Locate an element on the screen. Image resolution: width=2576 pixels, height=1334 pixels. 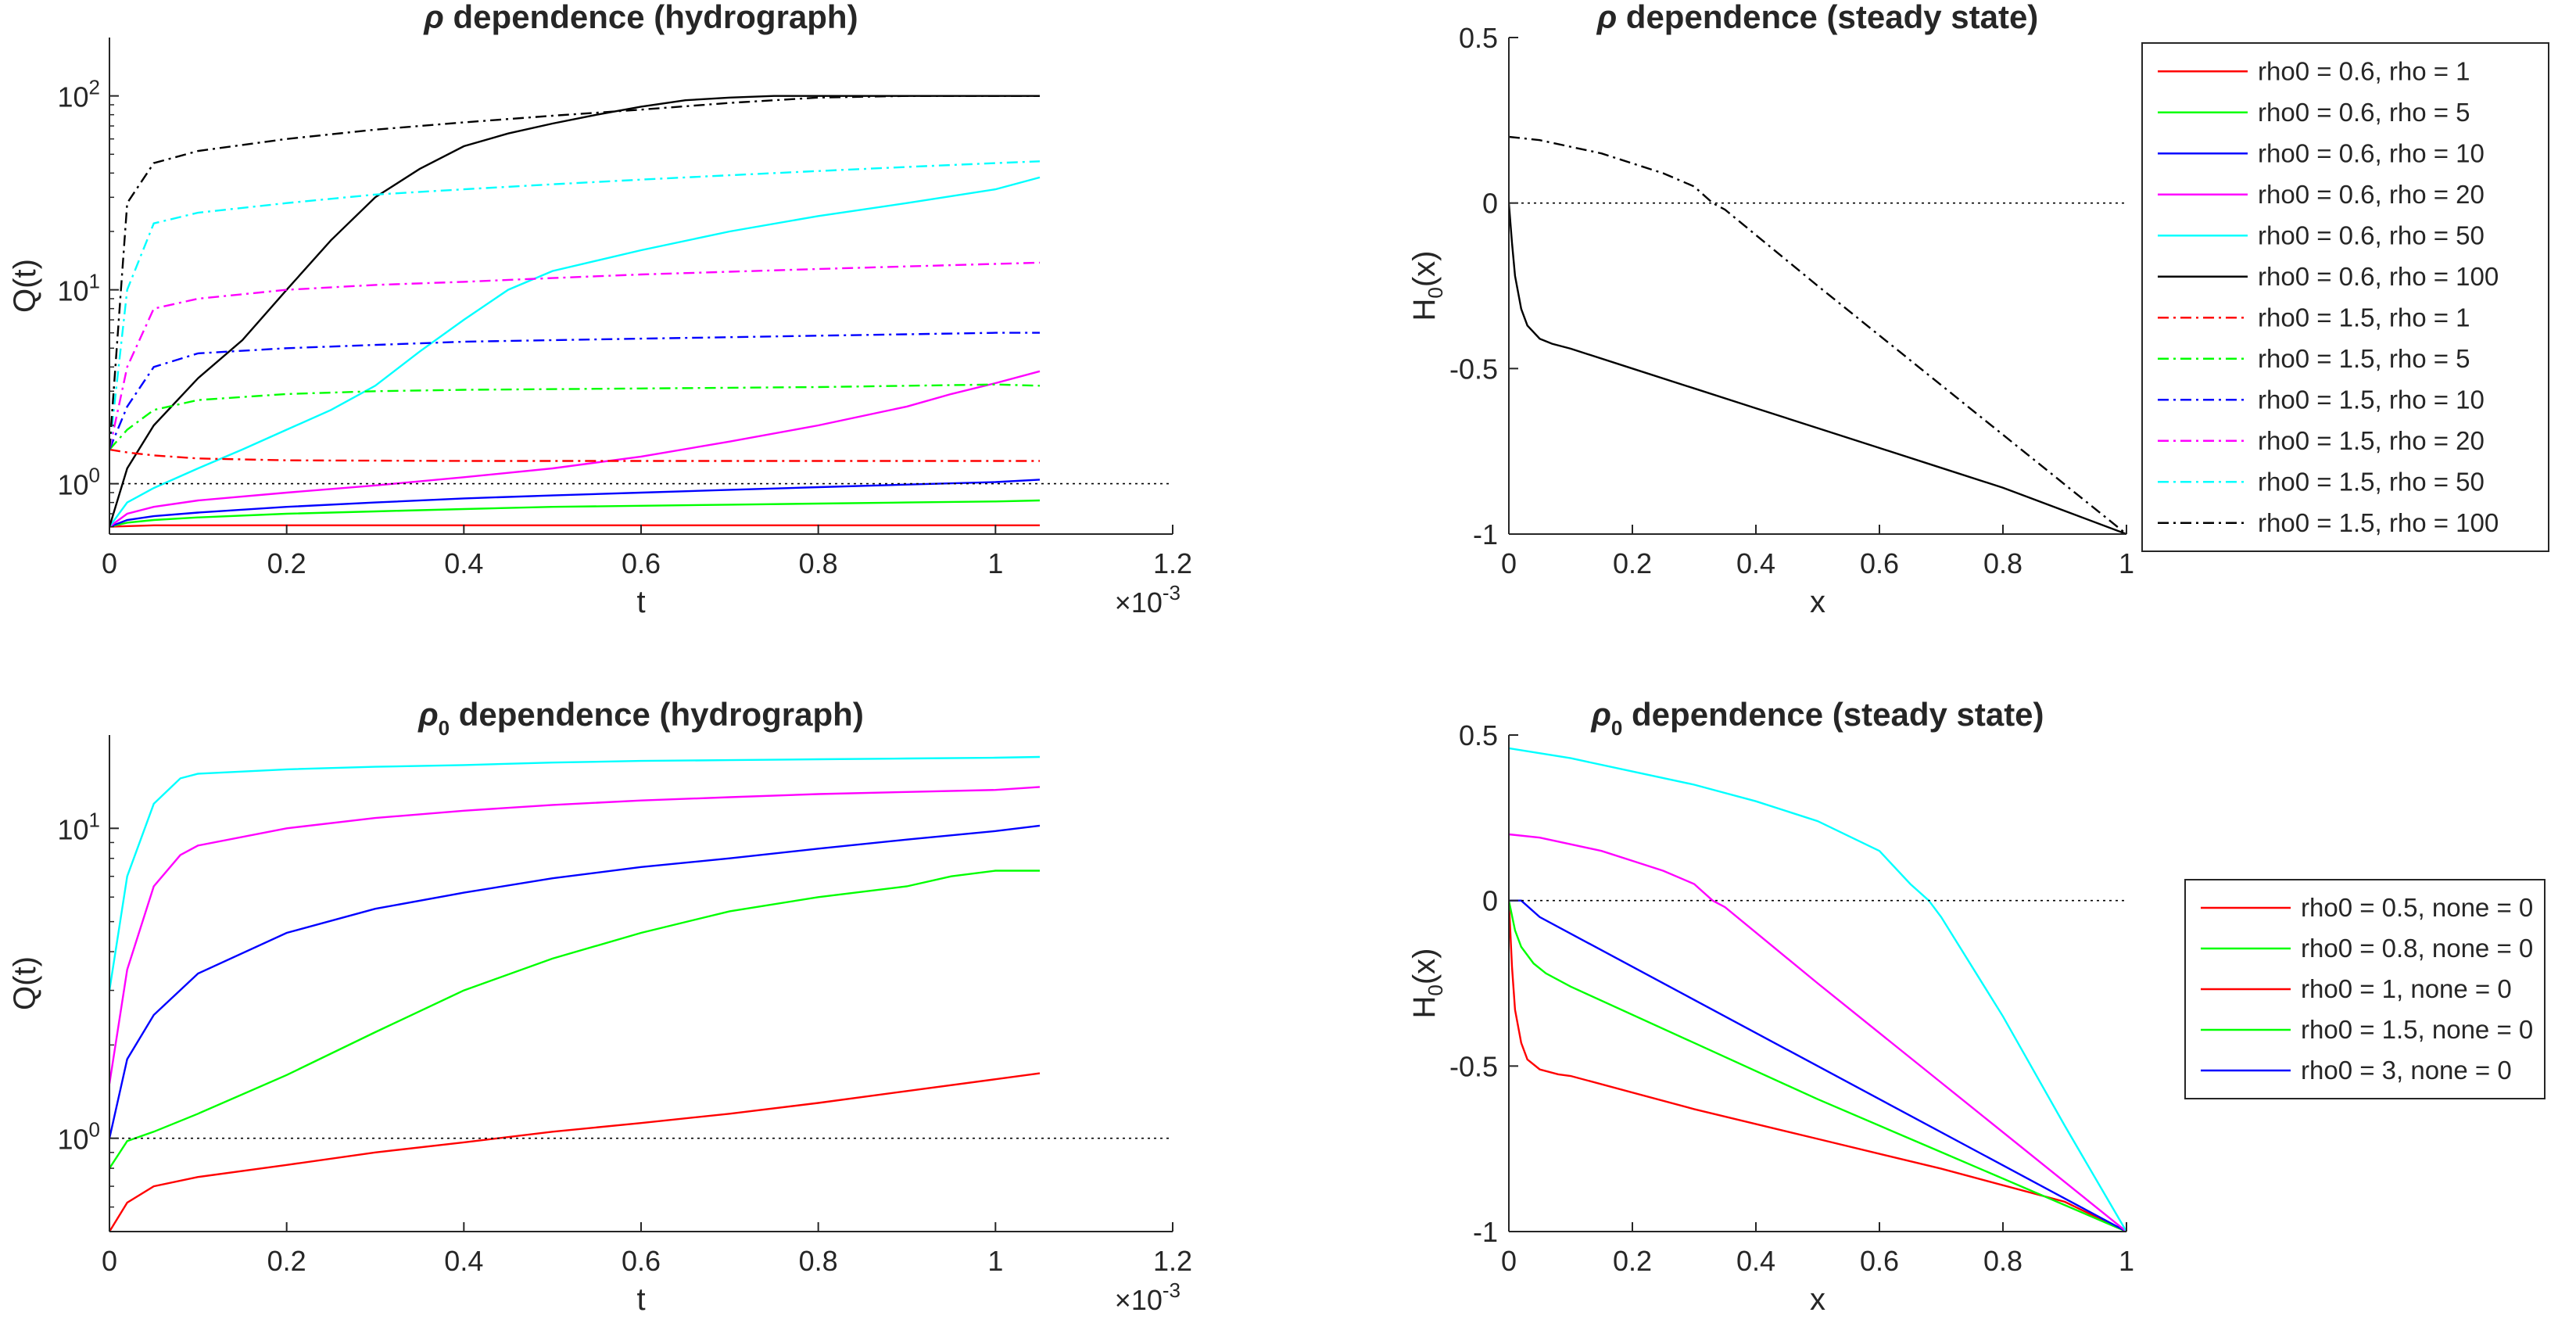
legend-label: rho0 = 0.6, rho = 1 is located at coordinates (2364, 70).